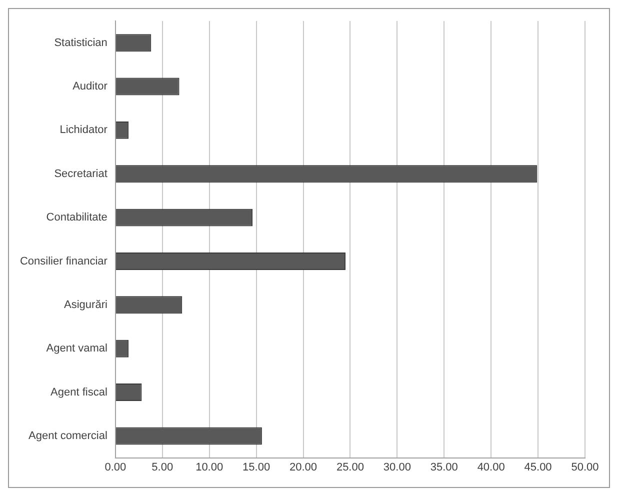 The width and height of the screenshot is (620, 500). I want to click on y-tick-label: Agent vamal, so click(77, 348).